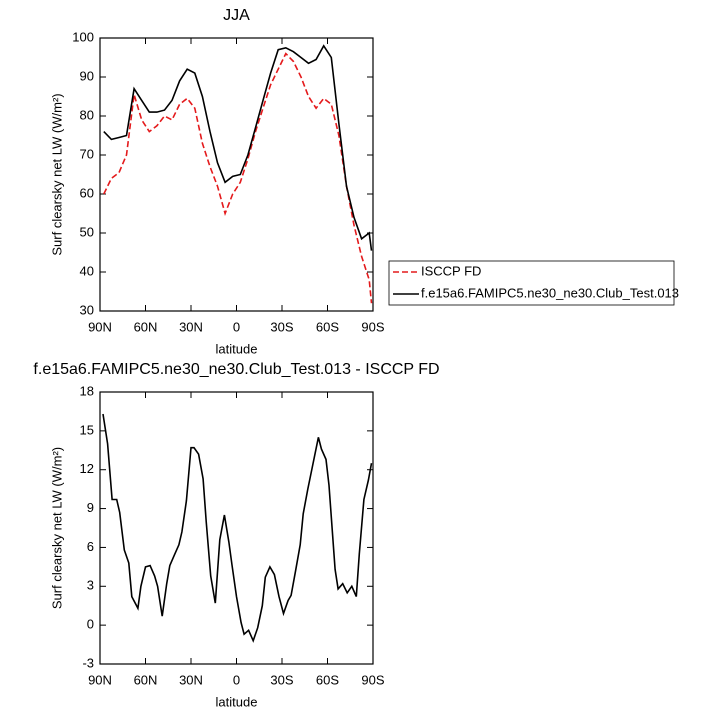  I want to click on y-tick-label: 0, so click(90, 624).